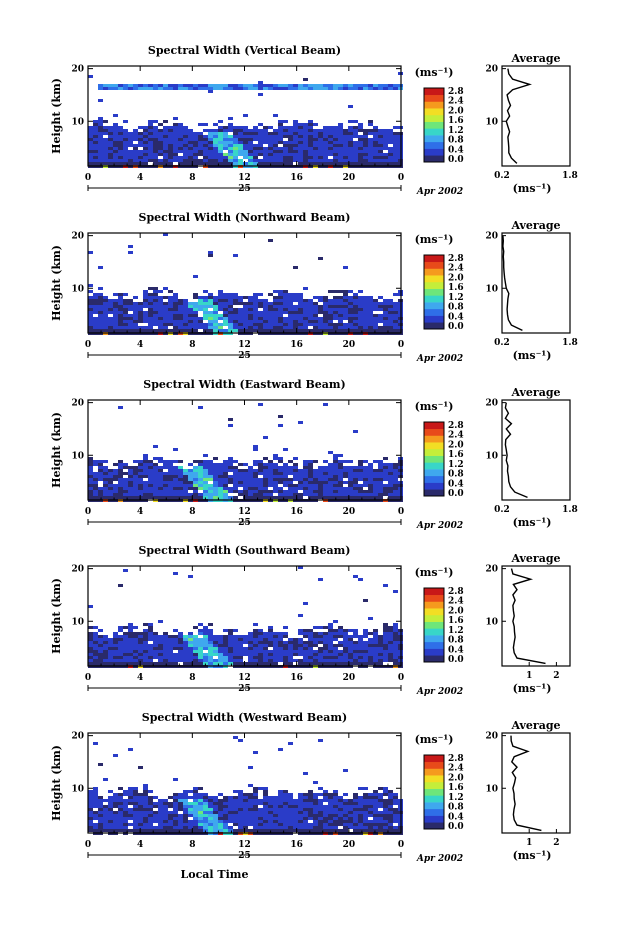 The image size is (624, 929). What do you see at coordinates (77, 456) in the screenshot?
I see `y-tick-label: 10` at bounding box center [77, 456].